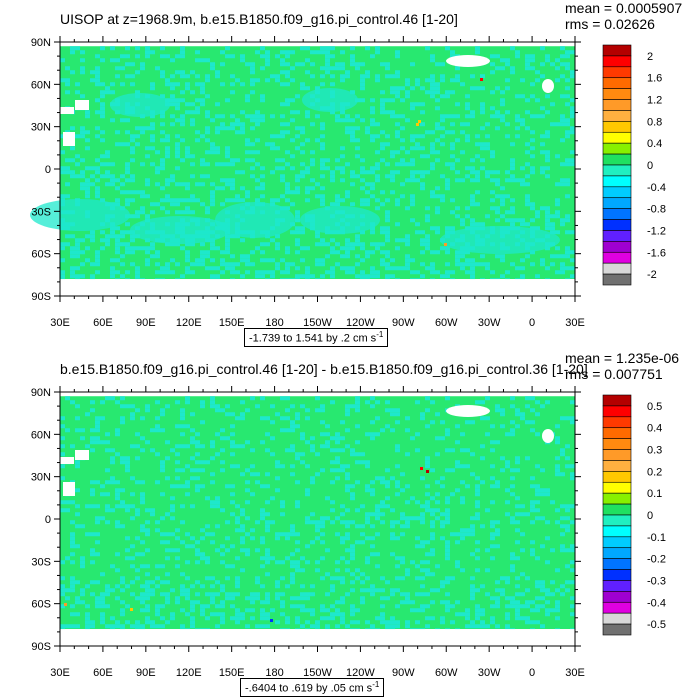 This screenshot has width=700, height=700. I want to click on colorbar-label: 1.6, so click(654, 79).